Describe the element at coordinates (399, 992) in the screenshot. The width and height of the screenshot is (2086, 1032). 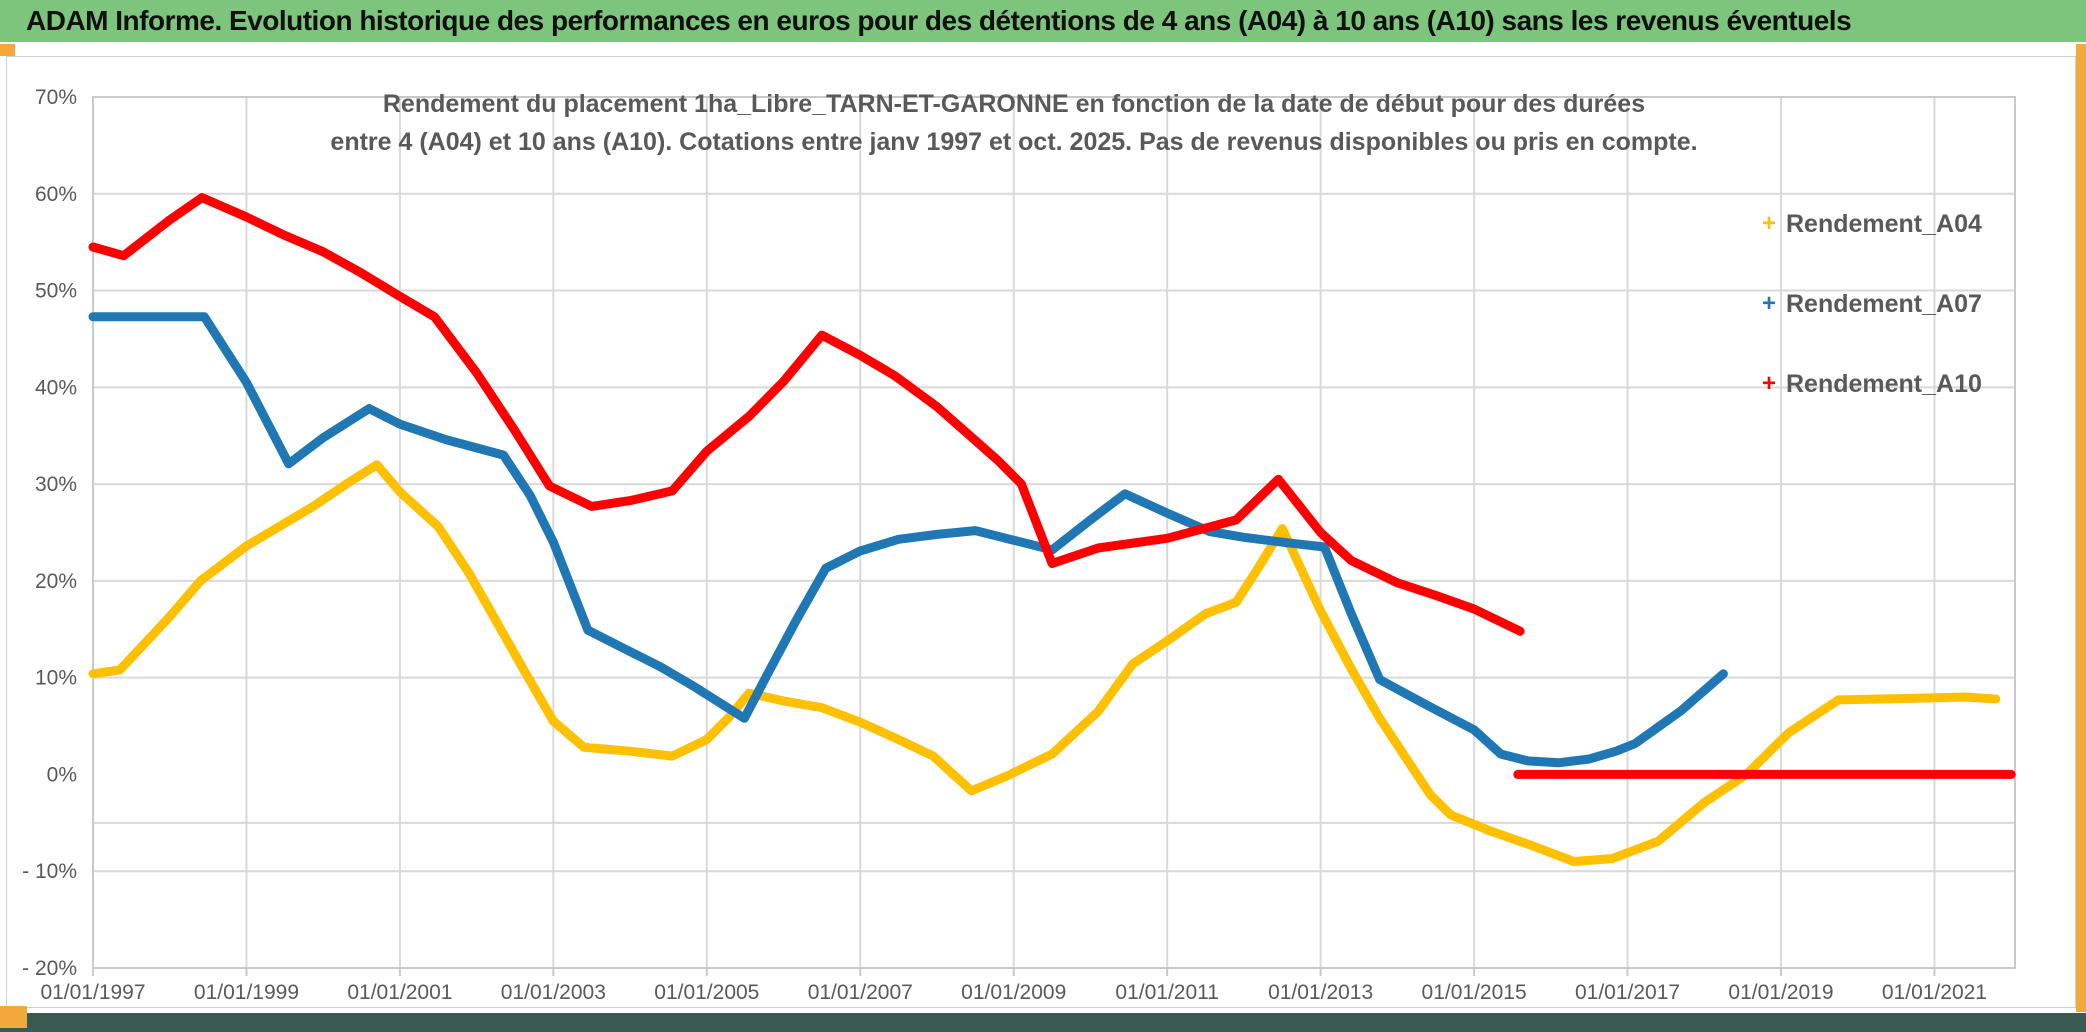
I see `x-axis-label: 01/01/2001` at that location.